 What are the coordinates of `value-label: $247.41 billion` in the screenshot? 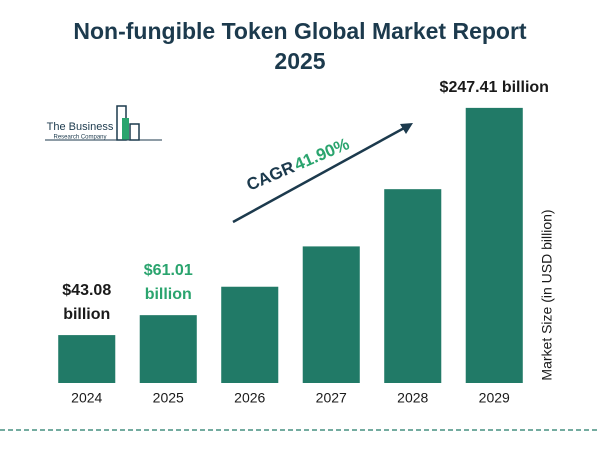 It's located at (494, 87).